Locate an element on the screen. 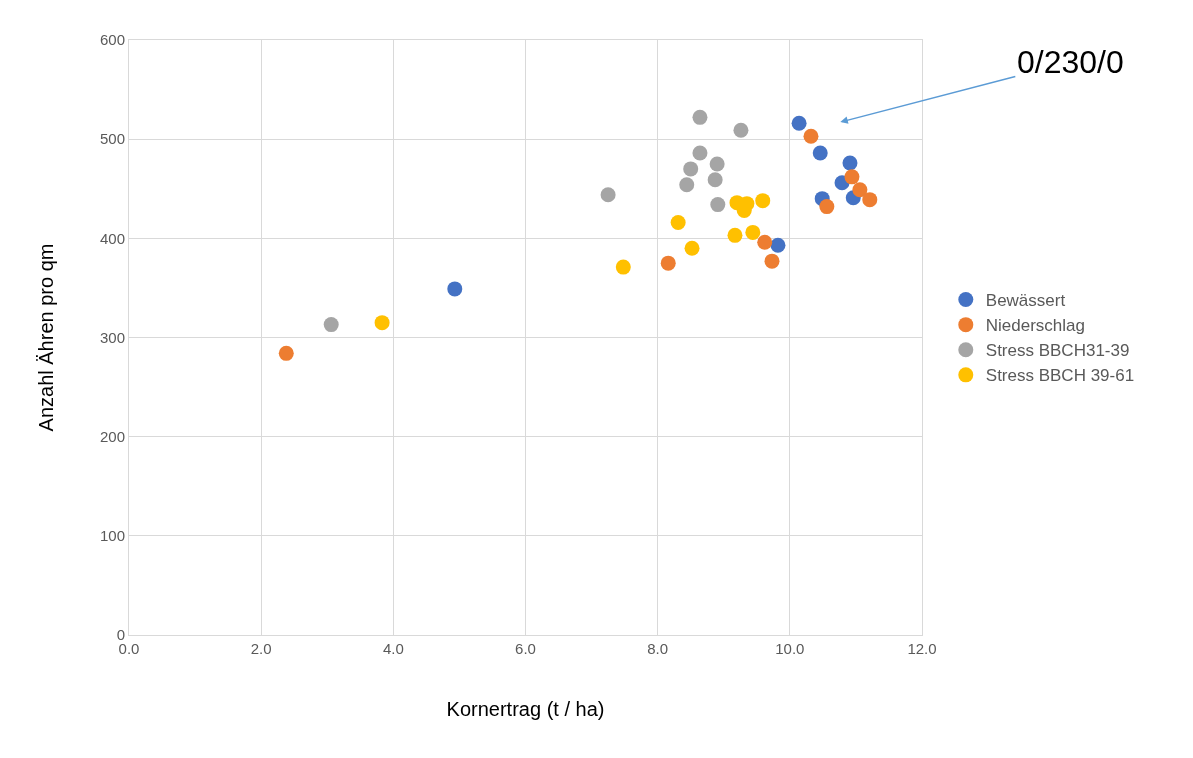 This screenshot has height=758, width=1193. y-tick-label: 100 is located at coordinates (112, 536).